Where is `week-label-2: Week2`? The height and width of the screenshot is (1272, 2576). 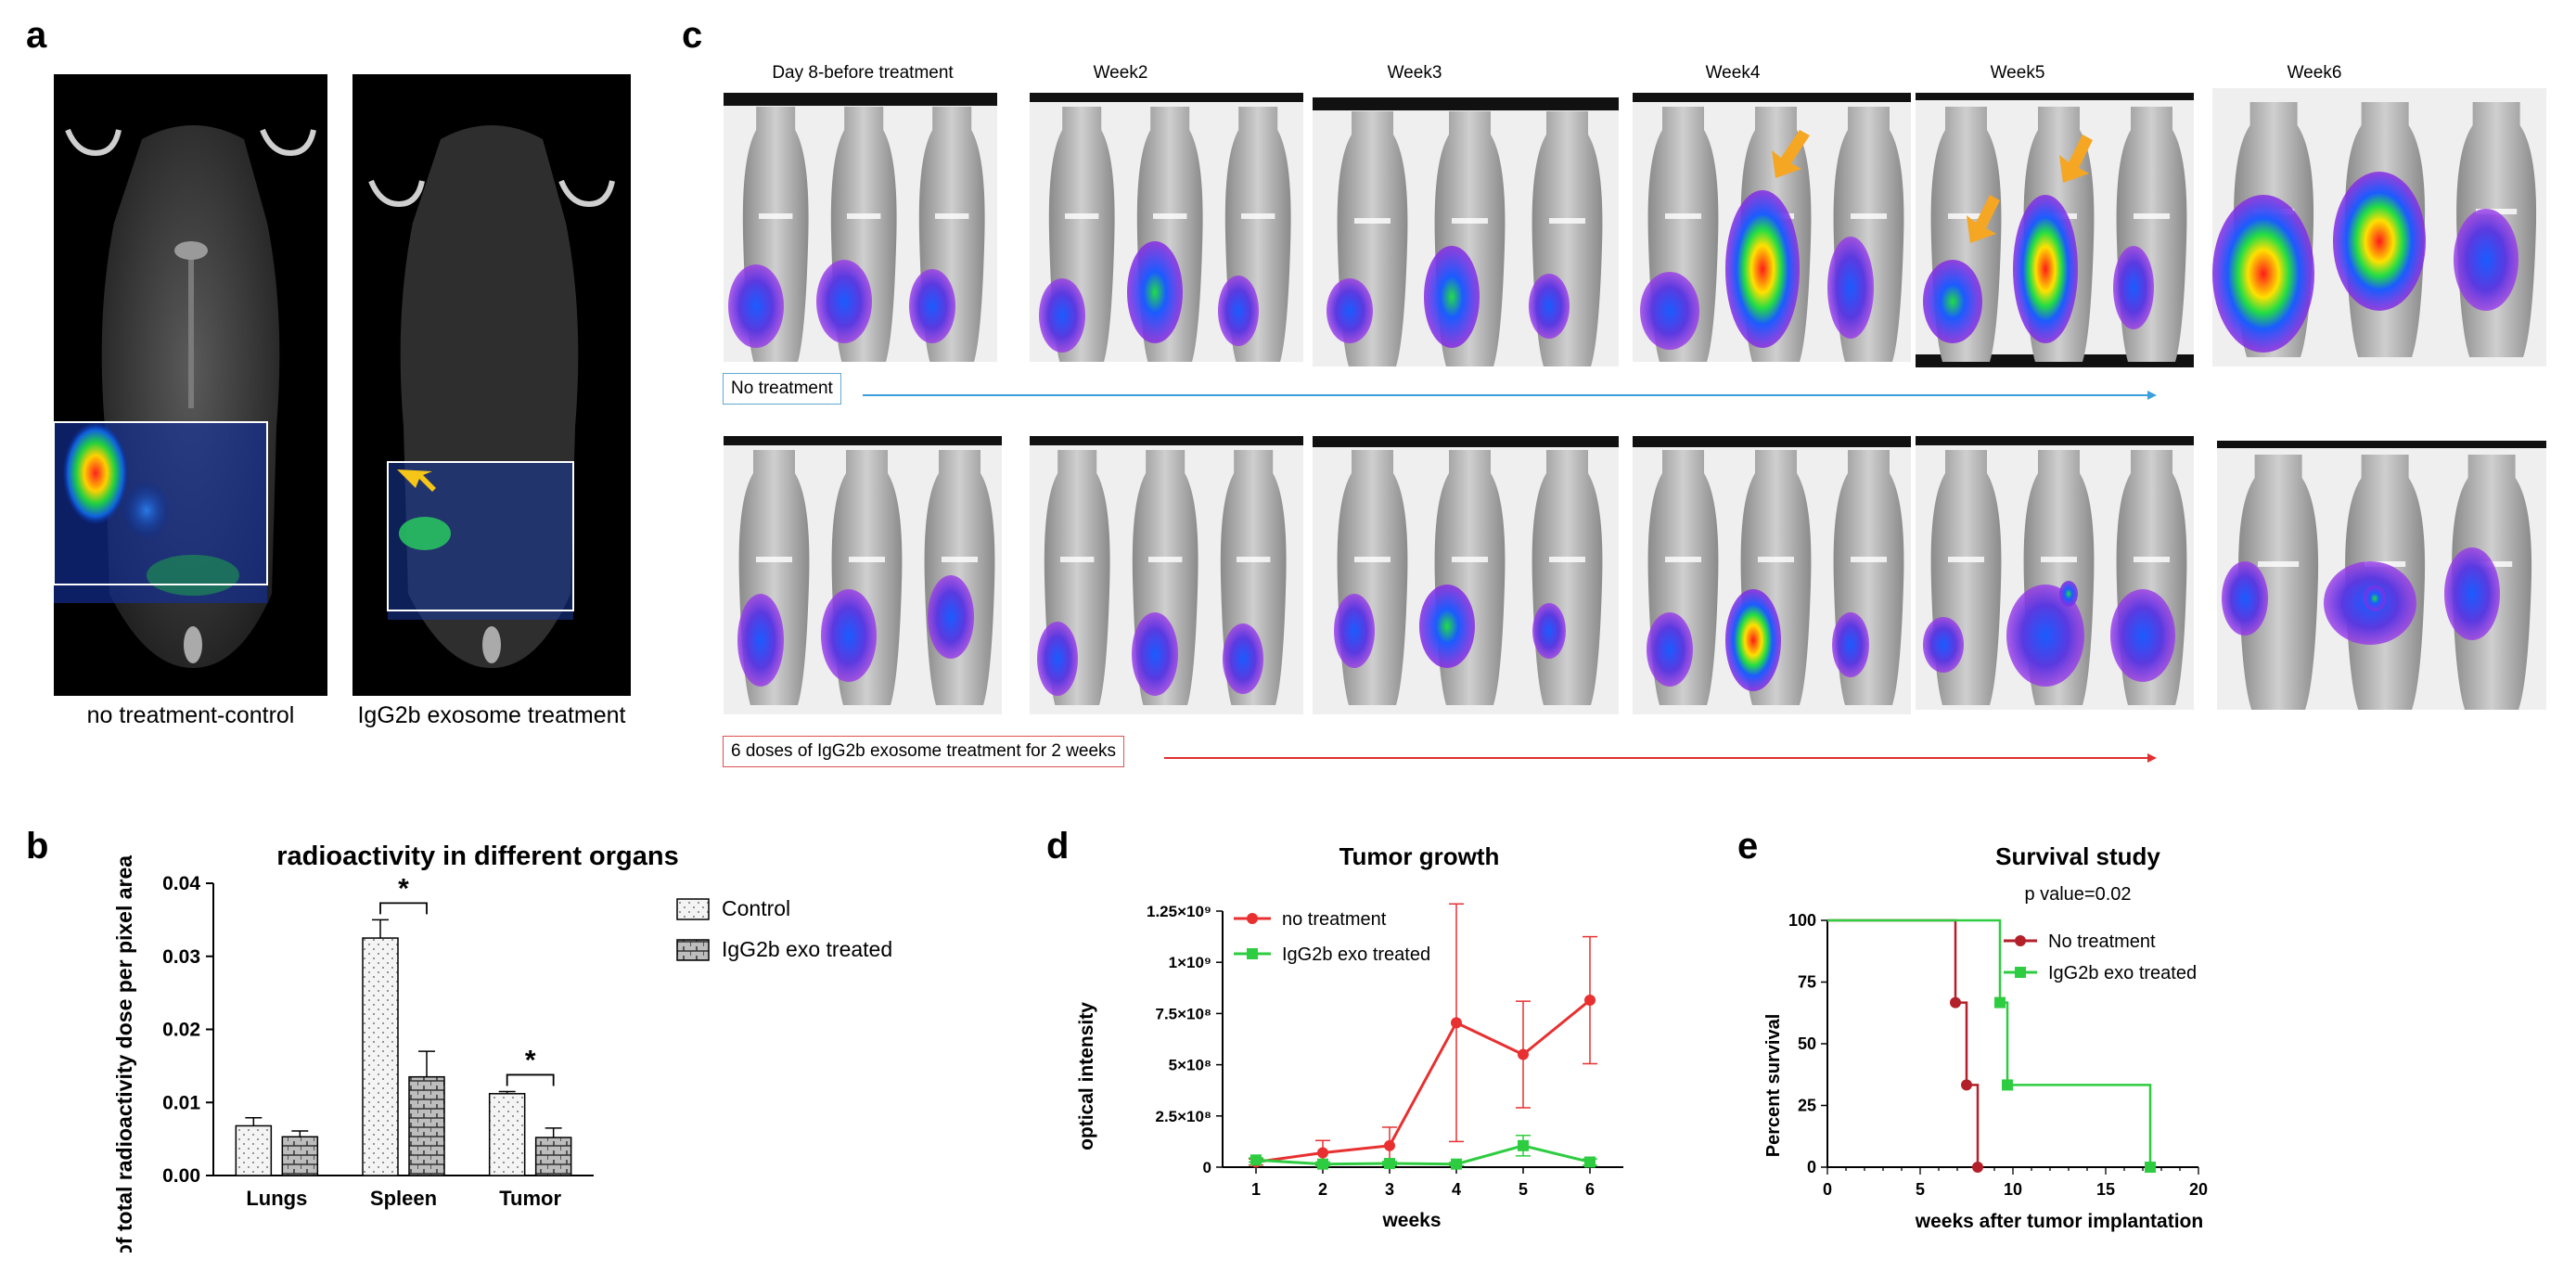 week-label-2: Week2 is located at coordinates (1120, 73).